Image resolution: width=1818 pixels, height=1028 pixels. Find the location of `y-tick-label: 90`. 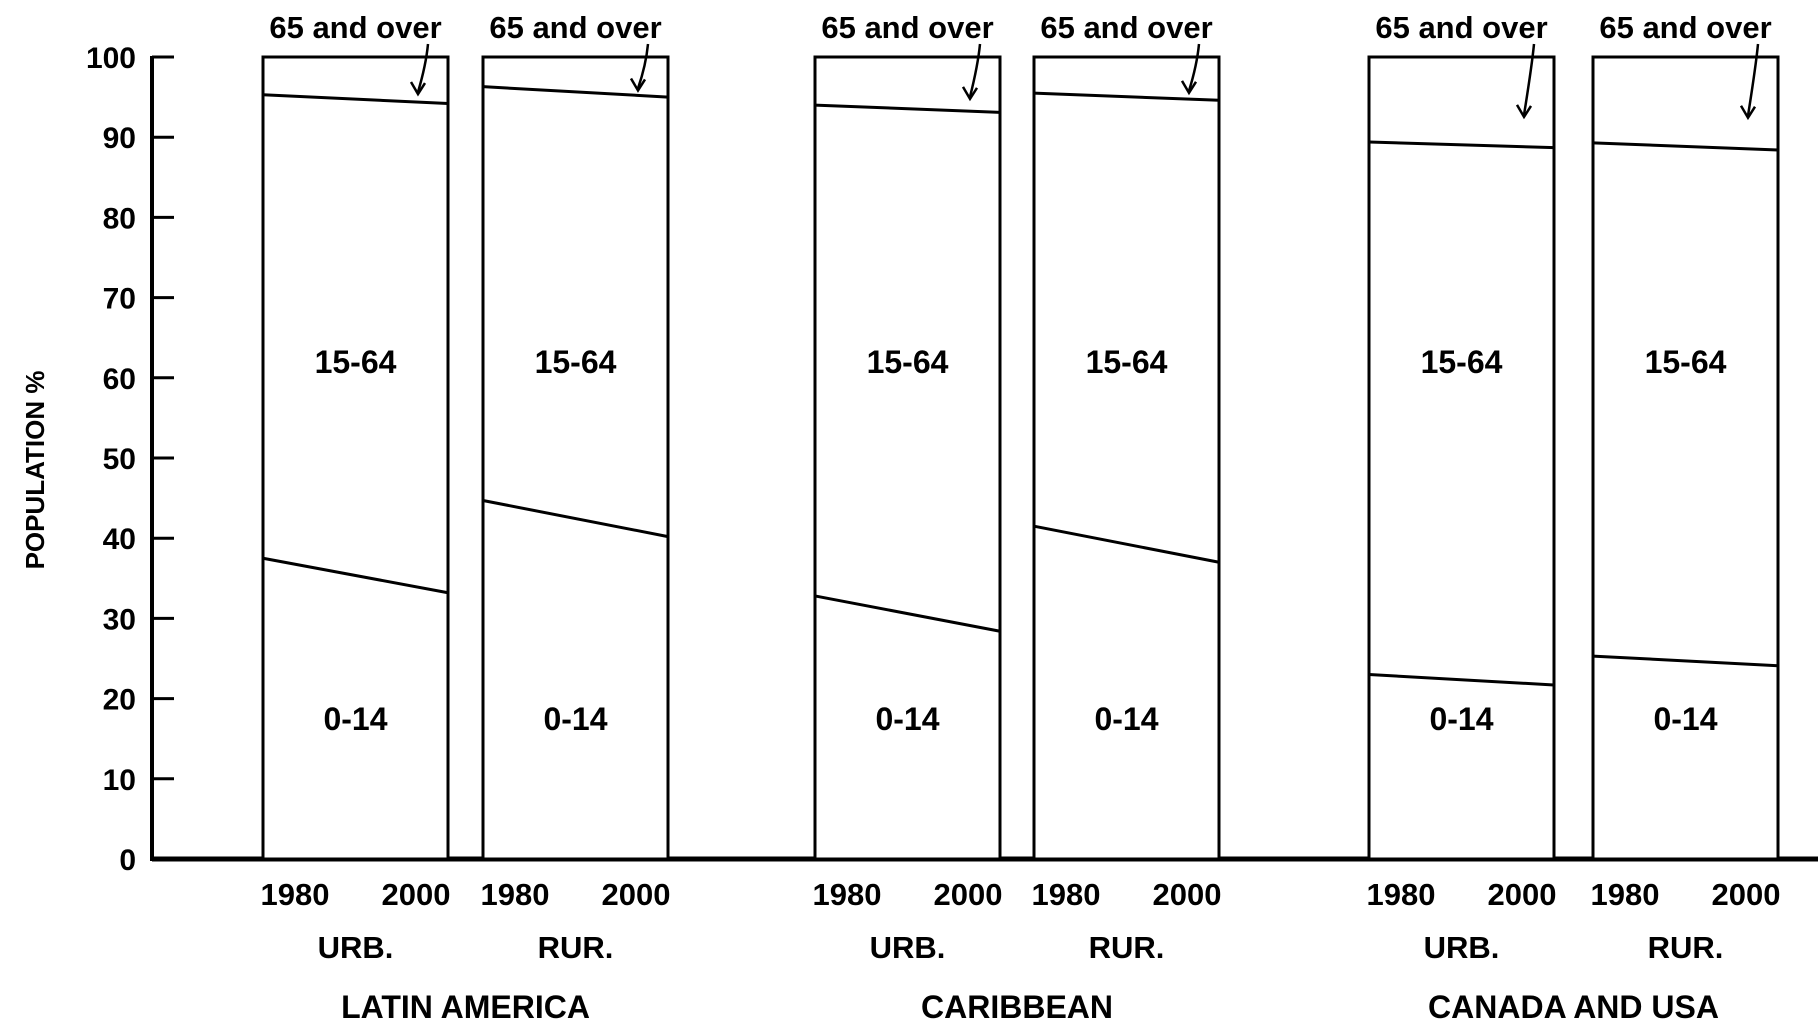

y-tick-label: 90 is located at coordinates (119, 138).